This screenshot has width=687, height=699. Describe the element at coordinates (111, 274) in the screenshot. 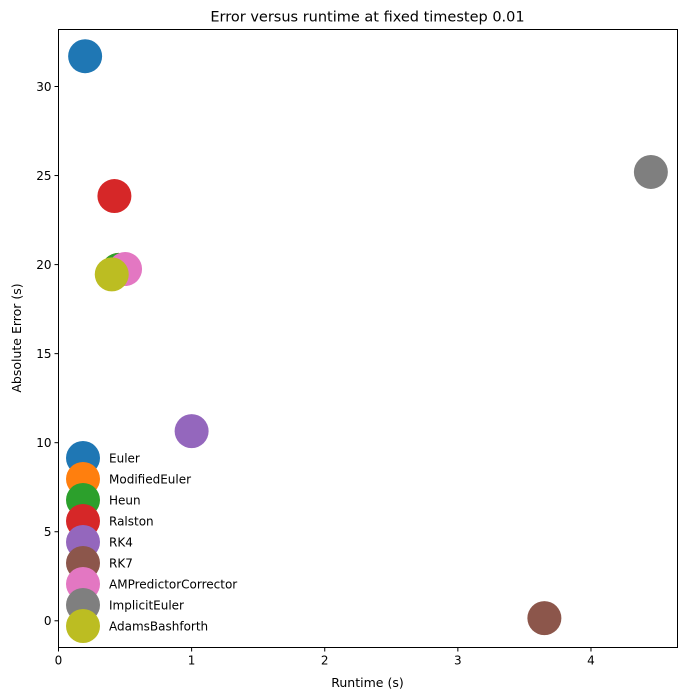

I see `point-adamsbashforth` at that location.